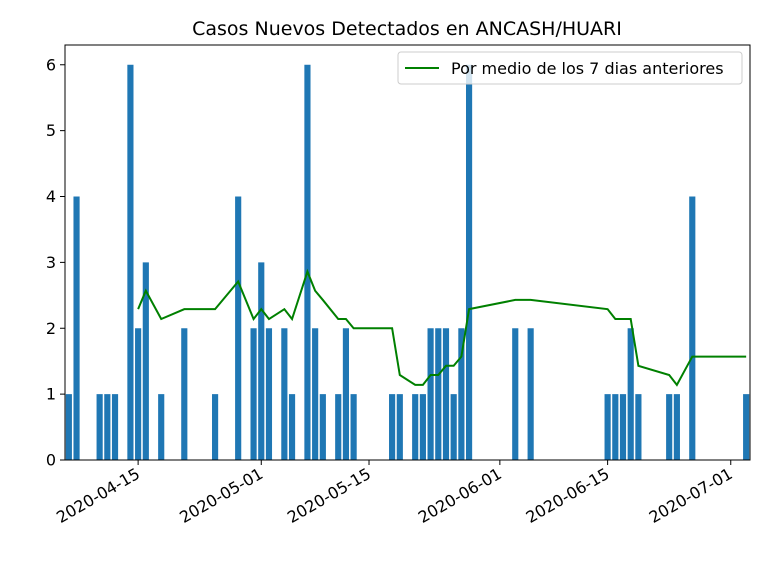 The image size is (768, 576). What do you see at coordinates (51, 262) in the screenshot?
I see `y-tick-label: 3` at bounding box center [51, 262].